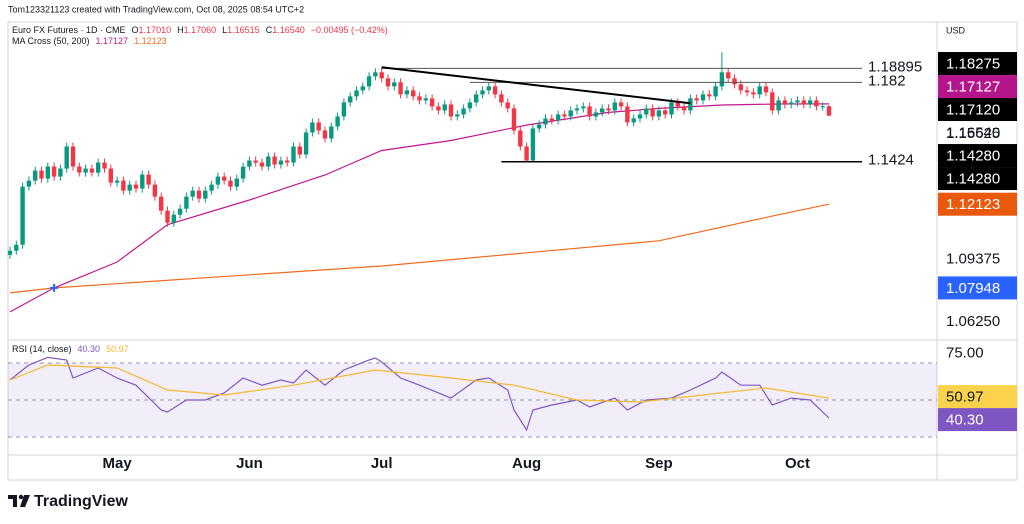 This screenshot has width=1024, height=524. What do you see at coordinates (973, 258) in the screenshot?
I see `y-tick-label: 1.09375` at bounding box center [973, 258].